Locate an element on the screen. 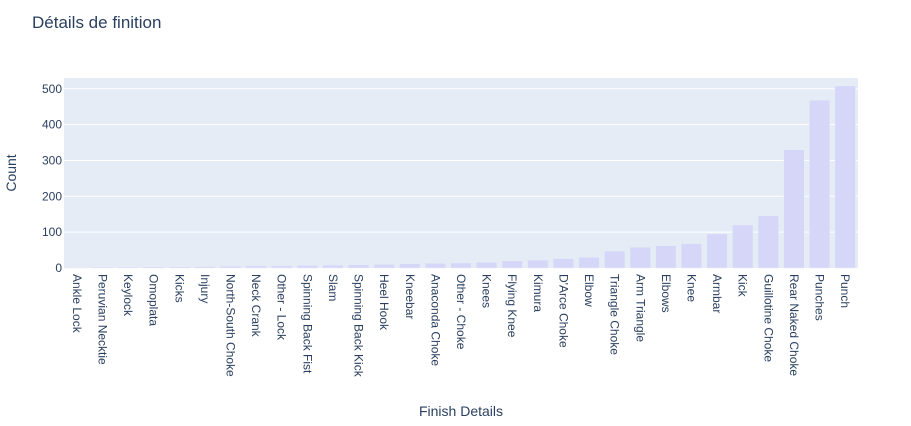 The width and height of the screenshot is (911, 426). x-tick-label: North-South Choke is located at coordinates (230, 325).